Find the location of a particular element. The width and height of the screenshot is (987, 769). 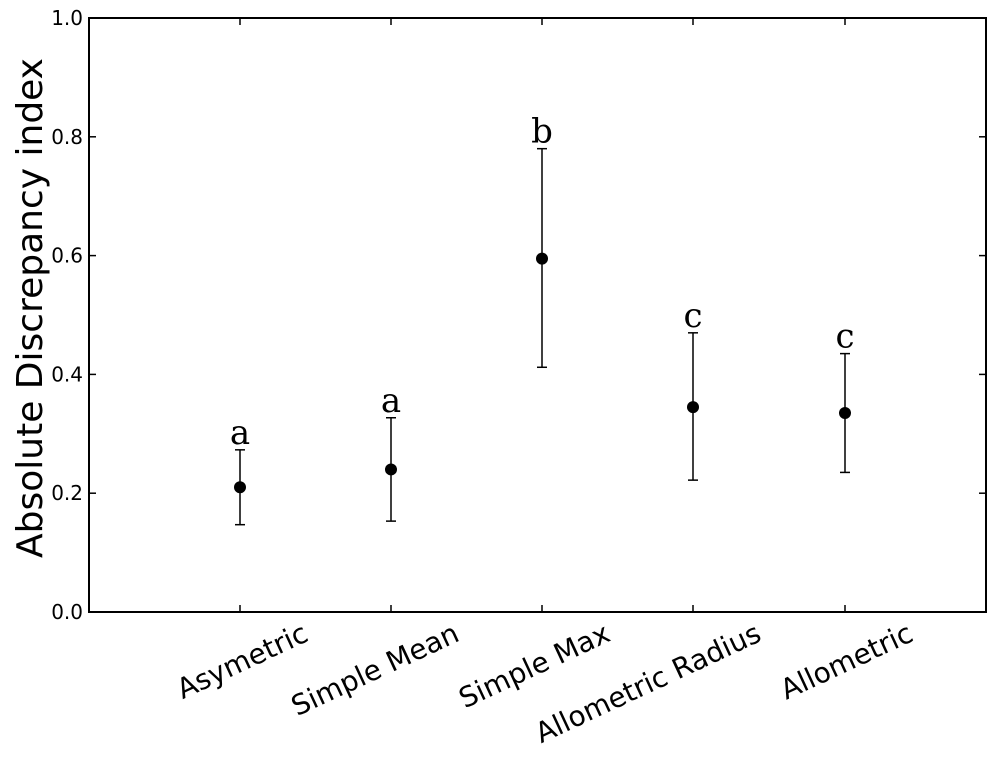

category-label: Allometric is located at coordinates (846, 661).